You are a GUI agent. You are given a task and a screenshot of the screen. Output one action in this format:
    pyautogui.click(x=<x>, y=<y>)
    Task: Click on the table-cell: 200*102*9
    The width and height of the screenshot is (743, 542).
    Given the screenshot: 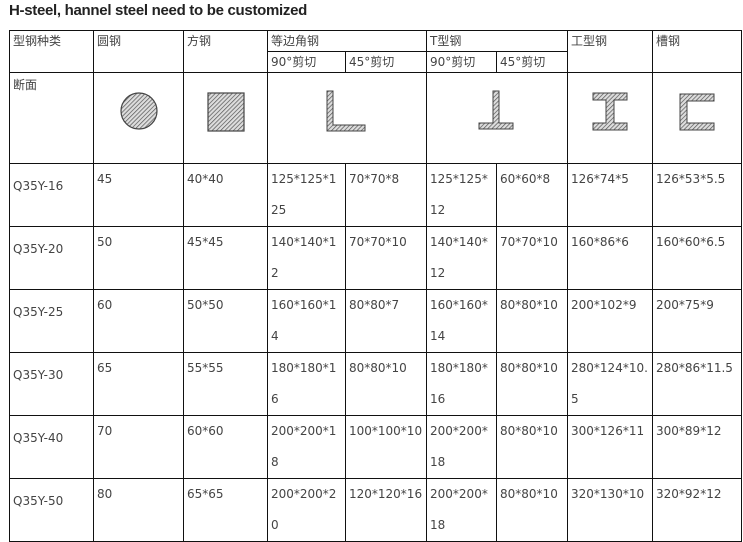 What is the action you would take?
    pyautogui.click(x=610, y=321)
    